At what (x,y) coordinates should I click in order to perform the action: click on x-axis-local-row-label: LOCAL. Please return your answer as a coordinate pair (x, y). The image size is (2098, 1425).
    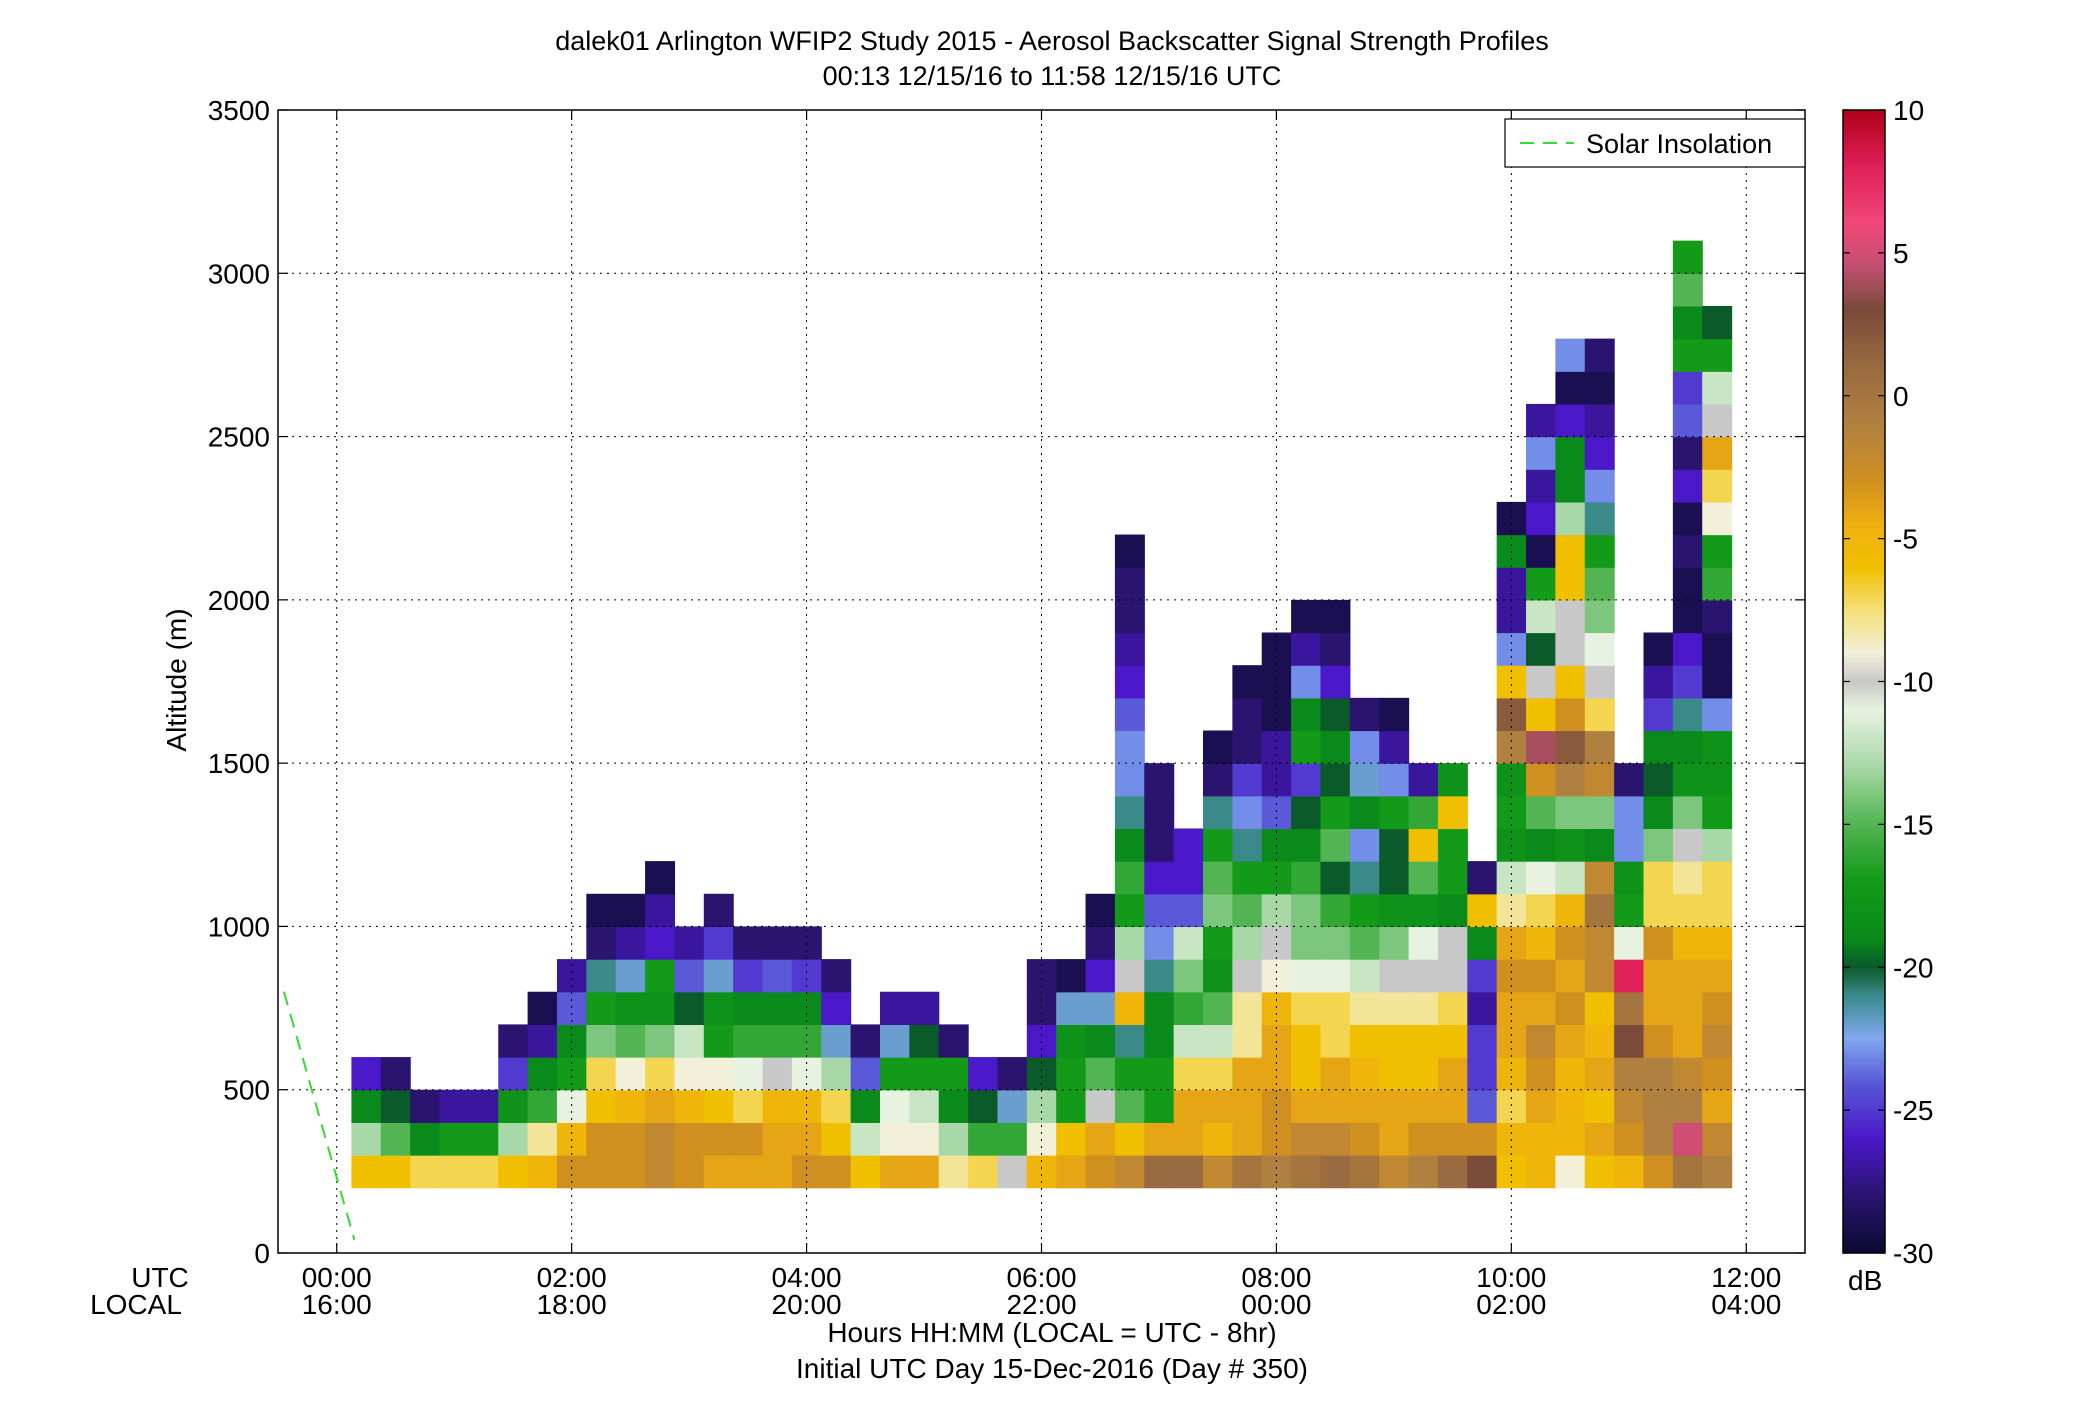
    Looking at the image, I should click on (136, 1304).